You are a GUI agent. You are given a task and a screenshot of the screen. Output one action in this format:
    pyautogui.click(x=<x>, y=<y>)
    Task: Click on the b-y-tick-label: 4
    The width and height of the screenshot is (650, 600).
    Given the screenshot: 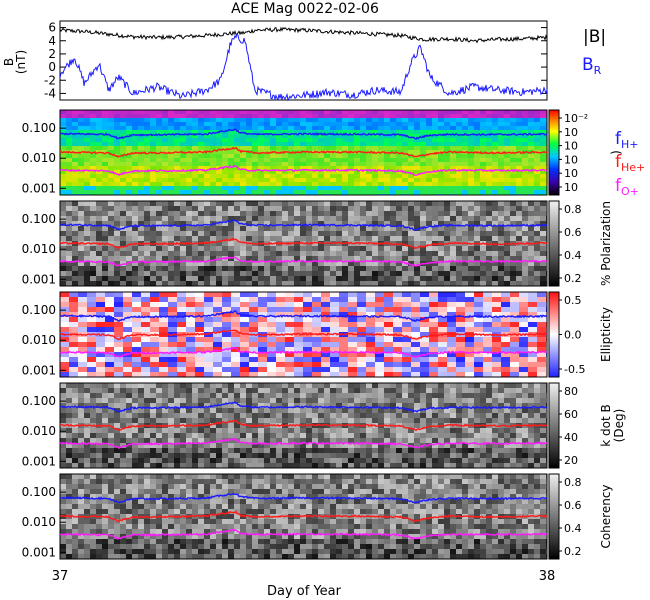 What is the action you would take?
    pyautogui.click(x=52, y=41)
    